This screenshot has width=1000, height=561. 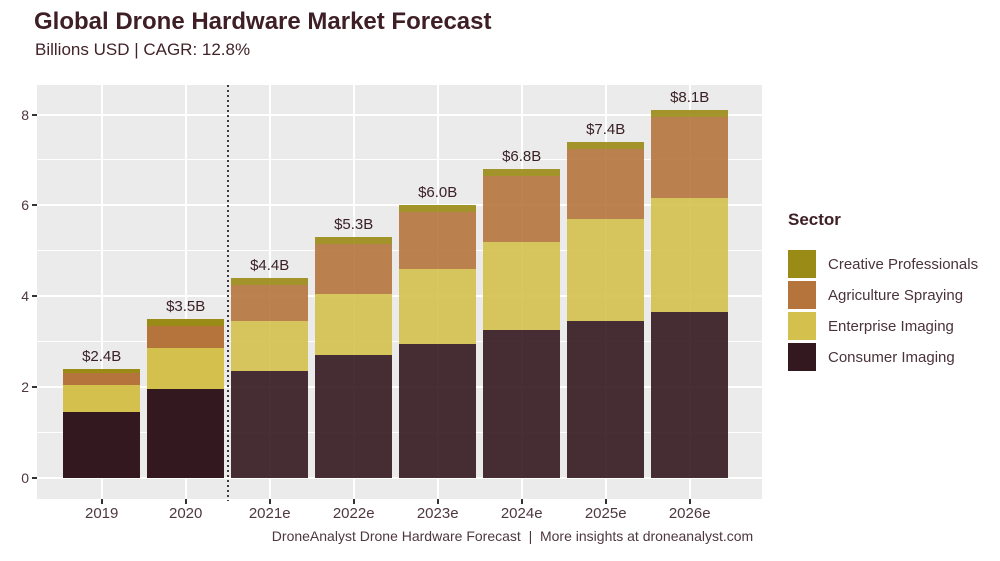 I want to click on bar-segment-2021e-creative-professionals, so click(x=270, y=281).